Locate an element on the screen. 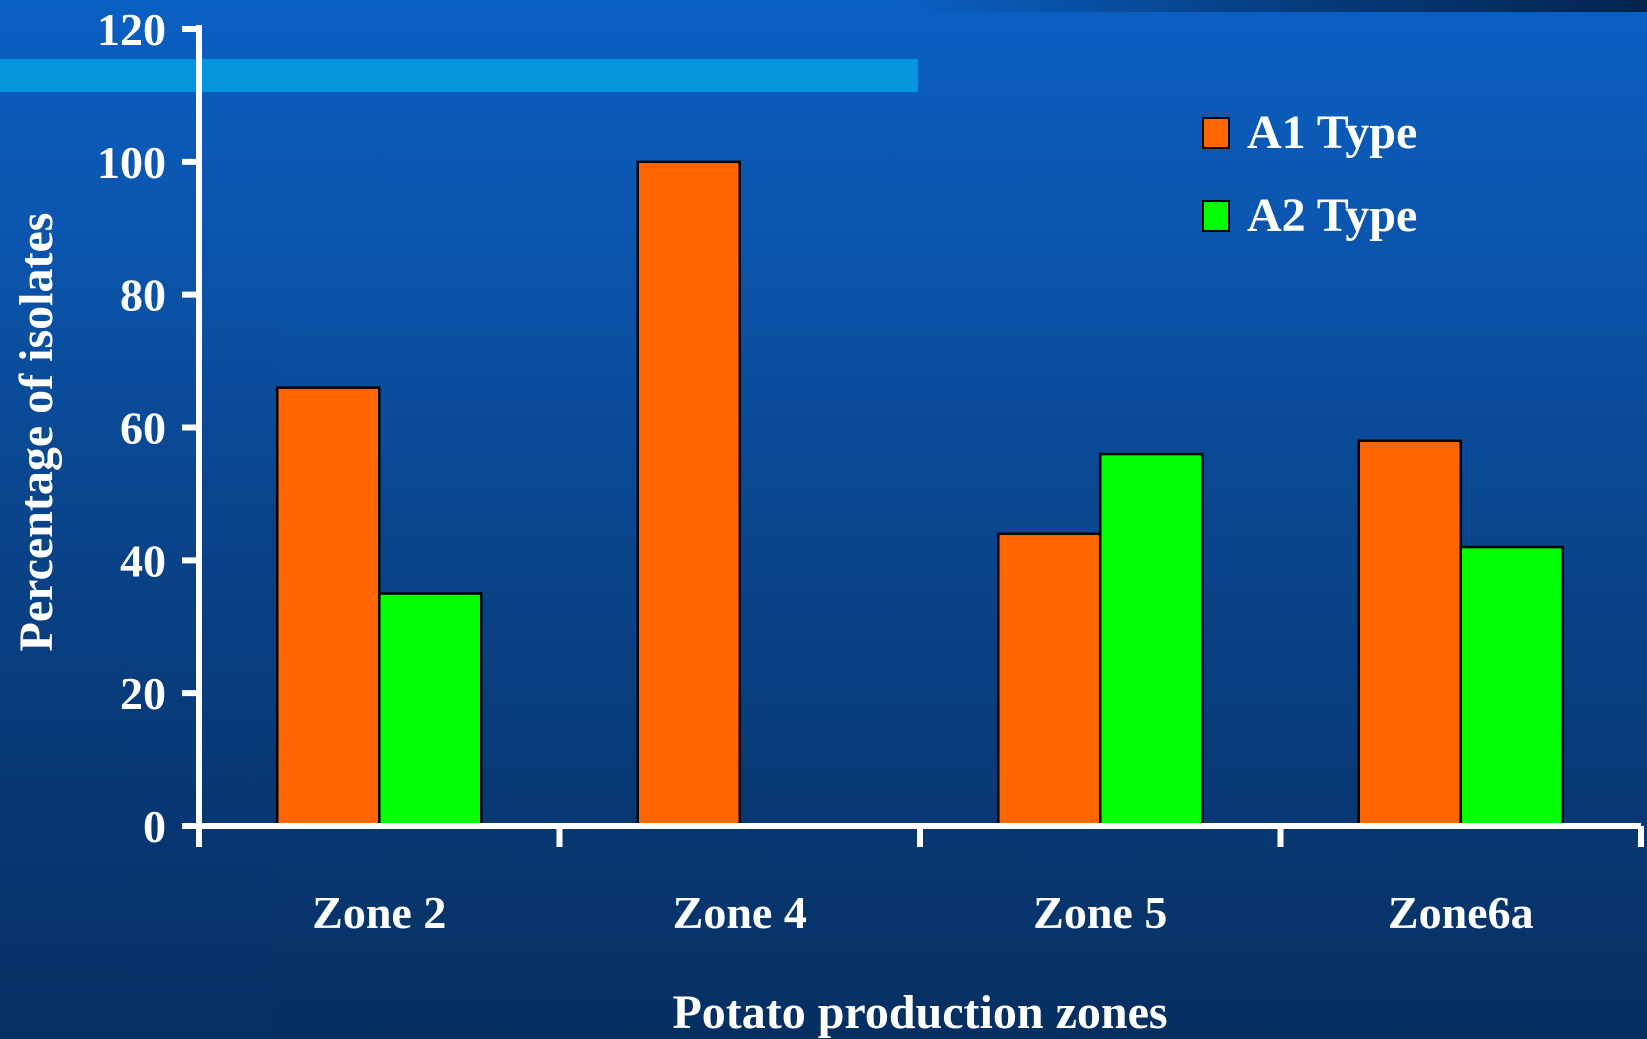  y-ticks-group: 0 20 40 60 80 100 120 is located at coordinates (148, 428).